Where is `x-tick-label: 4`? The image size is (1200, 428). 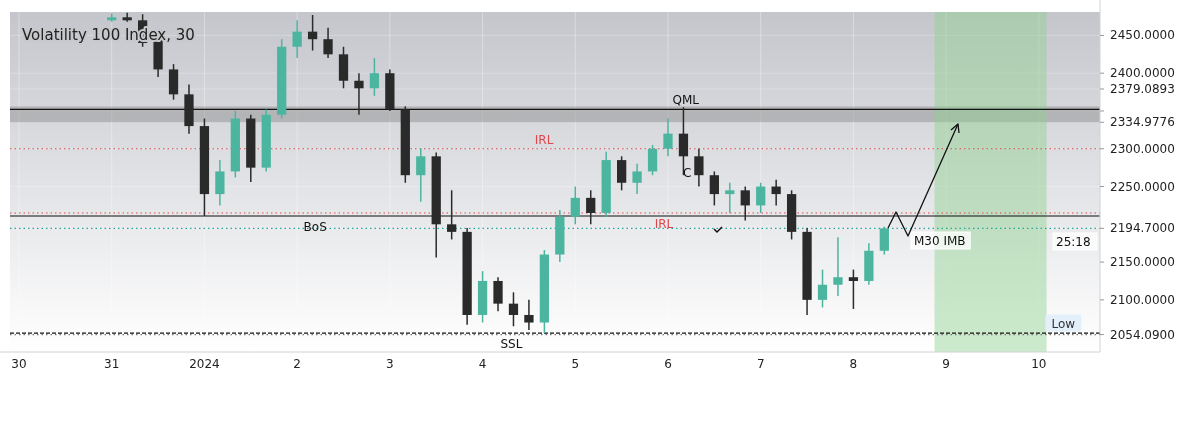 x-tick-label: 4 is located at coordinates (482, 364).